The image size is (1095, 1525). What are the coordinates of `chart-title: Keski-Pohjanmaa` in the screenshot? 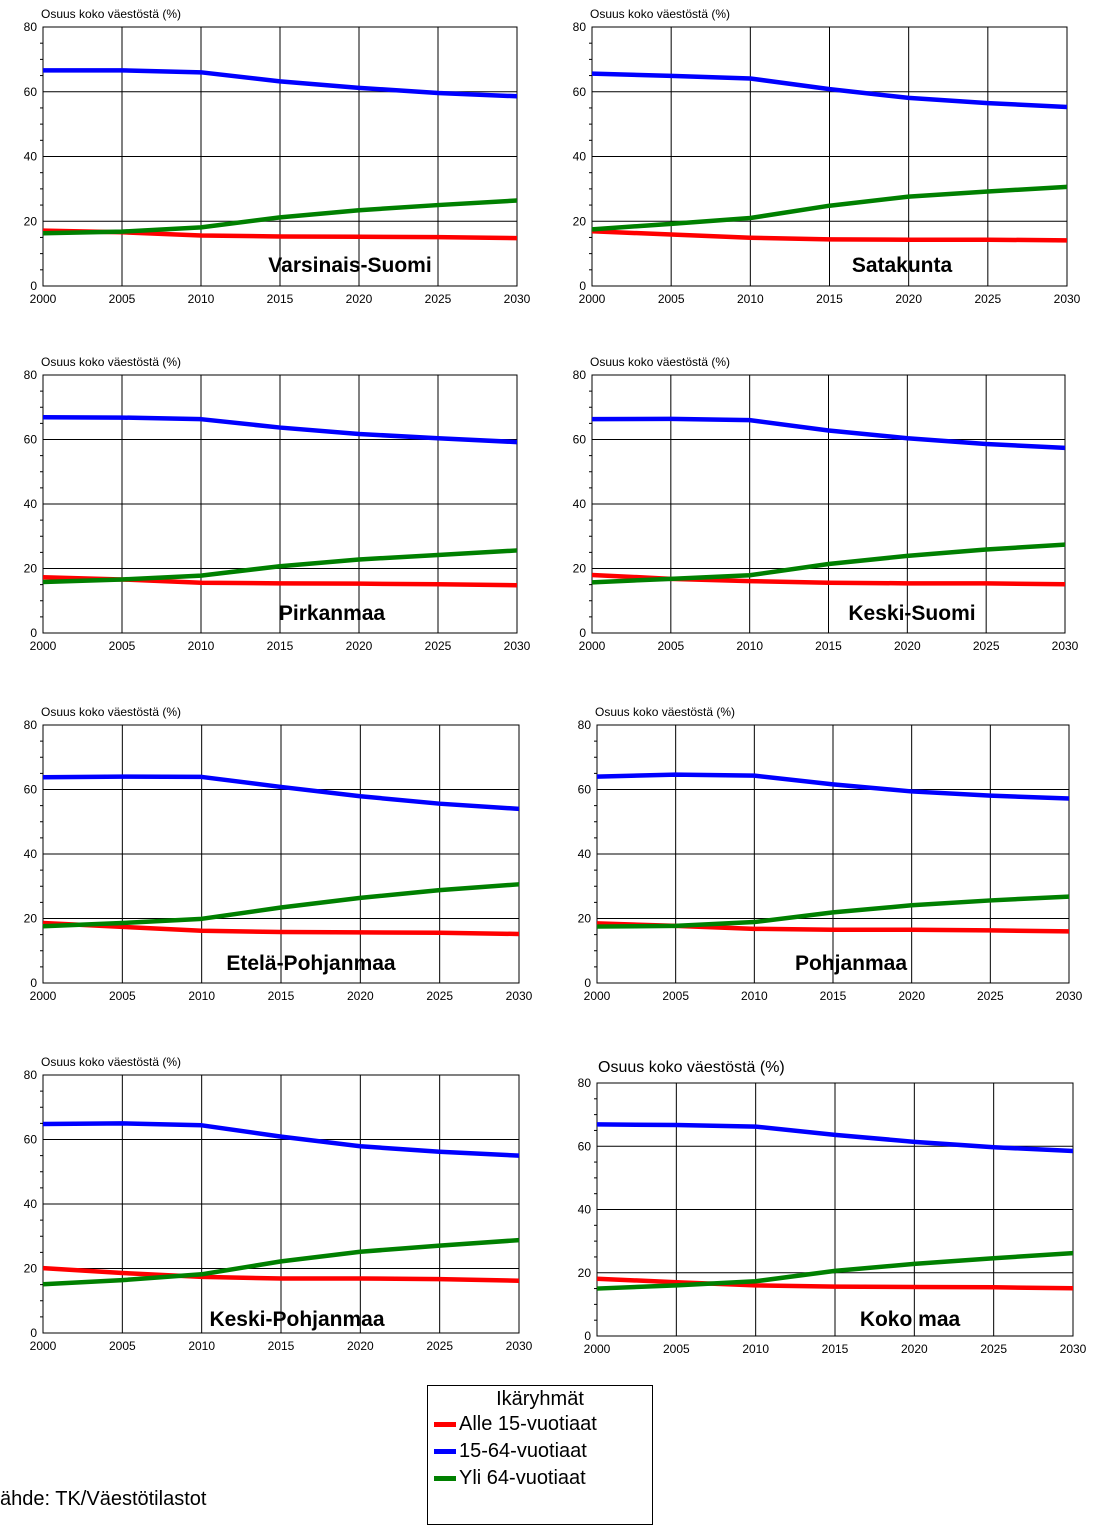 It's located at (296, 1319).